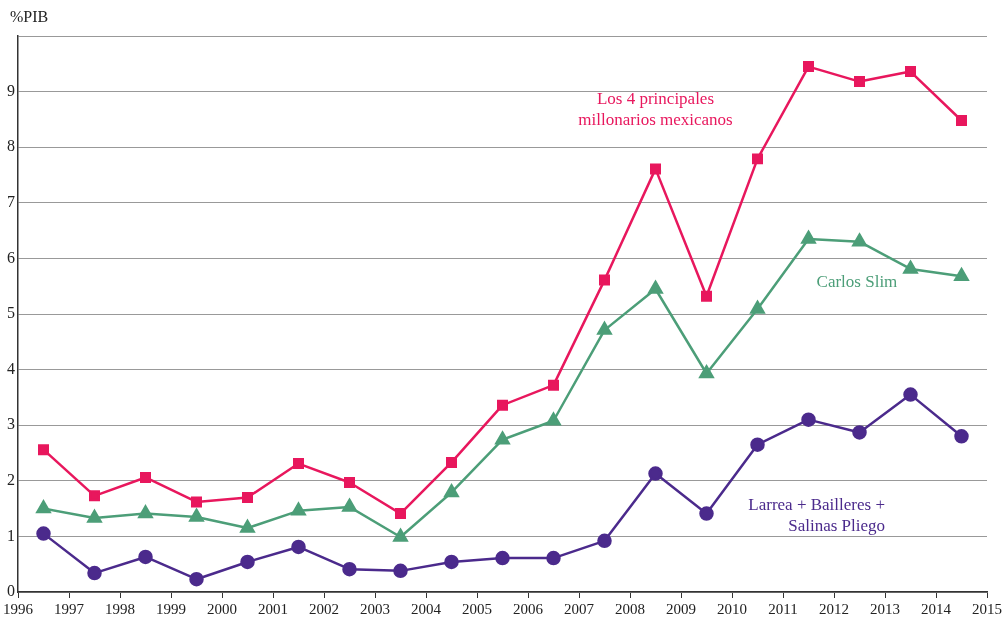  I want to click on y-tick-label: 6, so click(11, 257).